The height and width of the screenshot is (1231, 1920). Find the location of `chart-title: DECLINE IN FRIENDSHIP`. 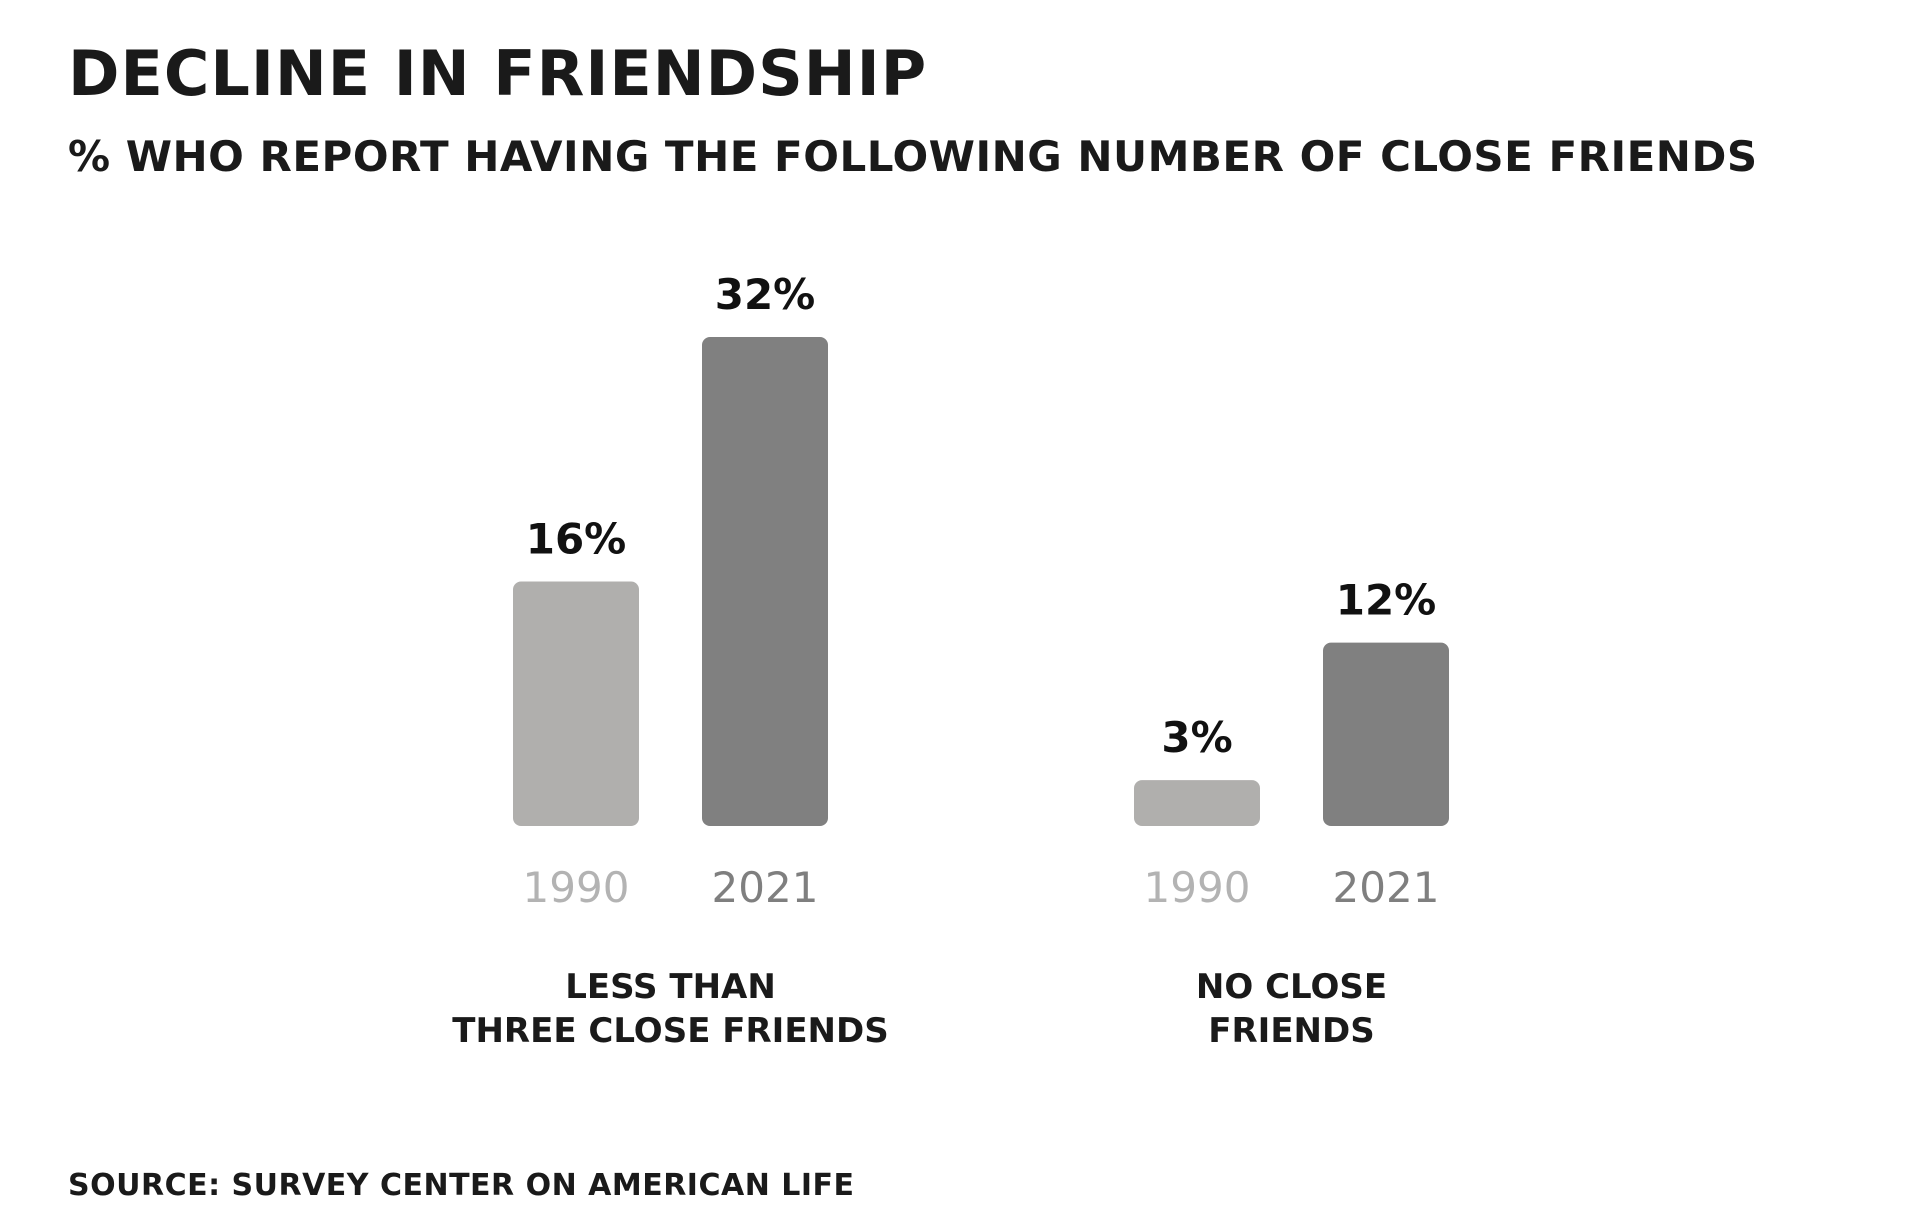

chart-title: DECLINE IN FRIENDSHIP is located at coordinates (498, 73).